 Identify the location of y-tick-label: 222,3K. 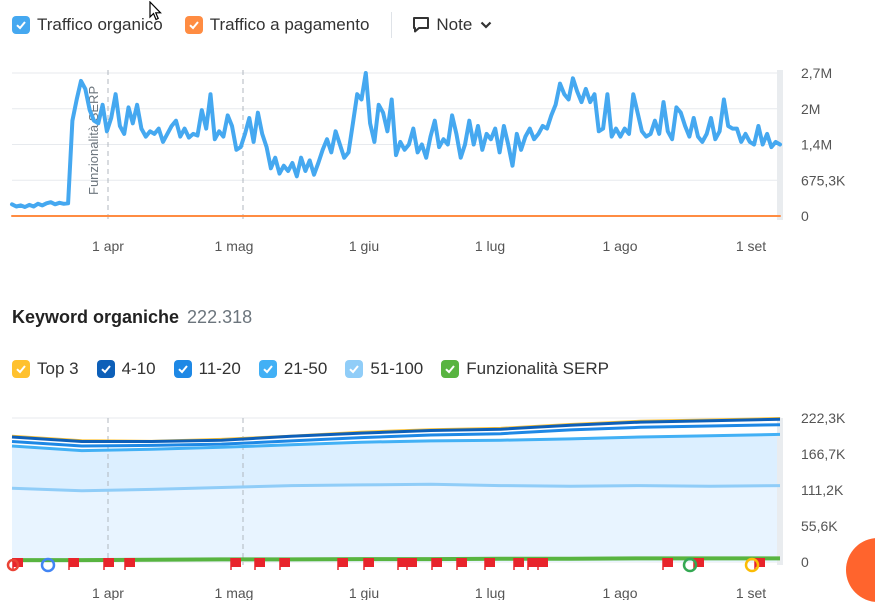
(823, 418).